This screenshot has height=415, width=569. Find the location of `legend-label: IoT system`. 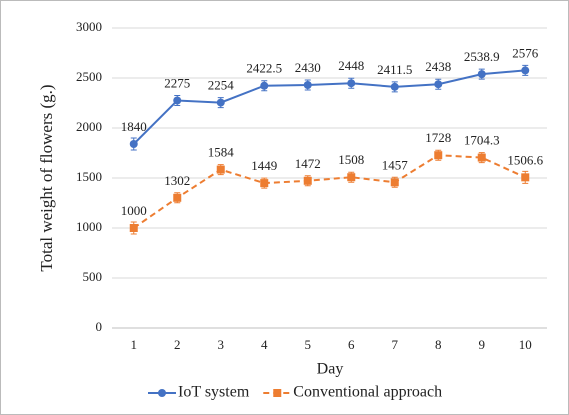

legend-label: IoT system is located at coordinates (214, 392).